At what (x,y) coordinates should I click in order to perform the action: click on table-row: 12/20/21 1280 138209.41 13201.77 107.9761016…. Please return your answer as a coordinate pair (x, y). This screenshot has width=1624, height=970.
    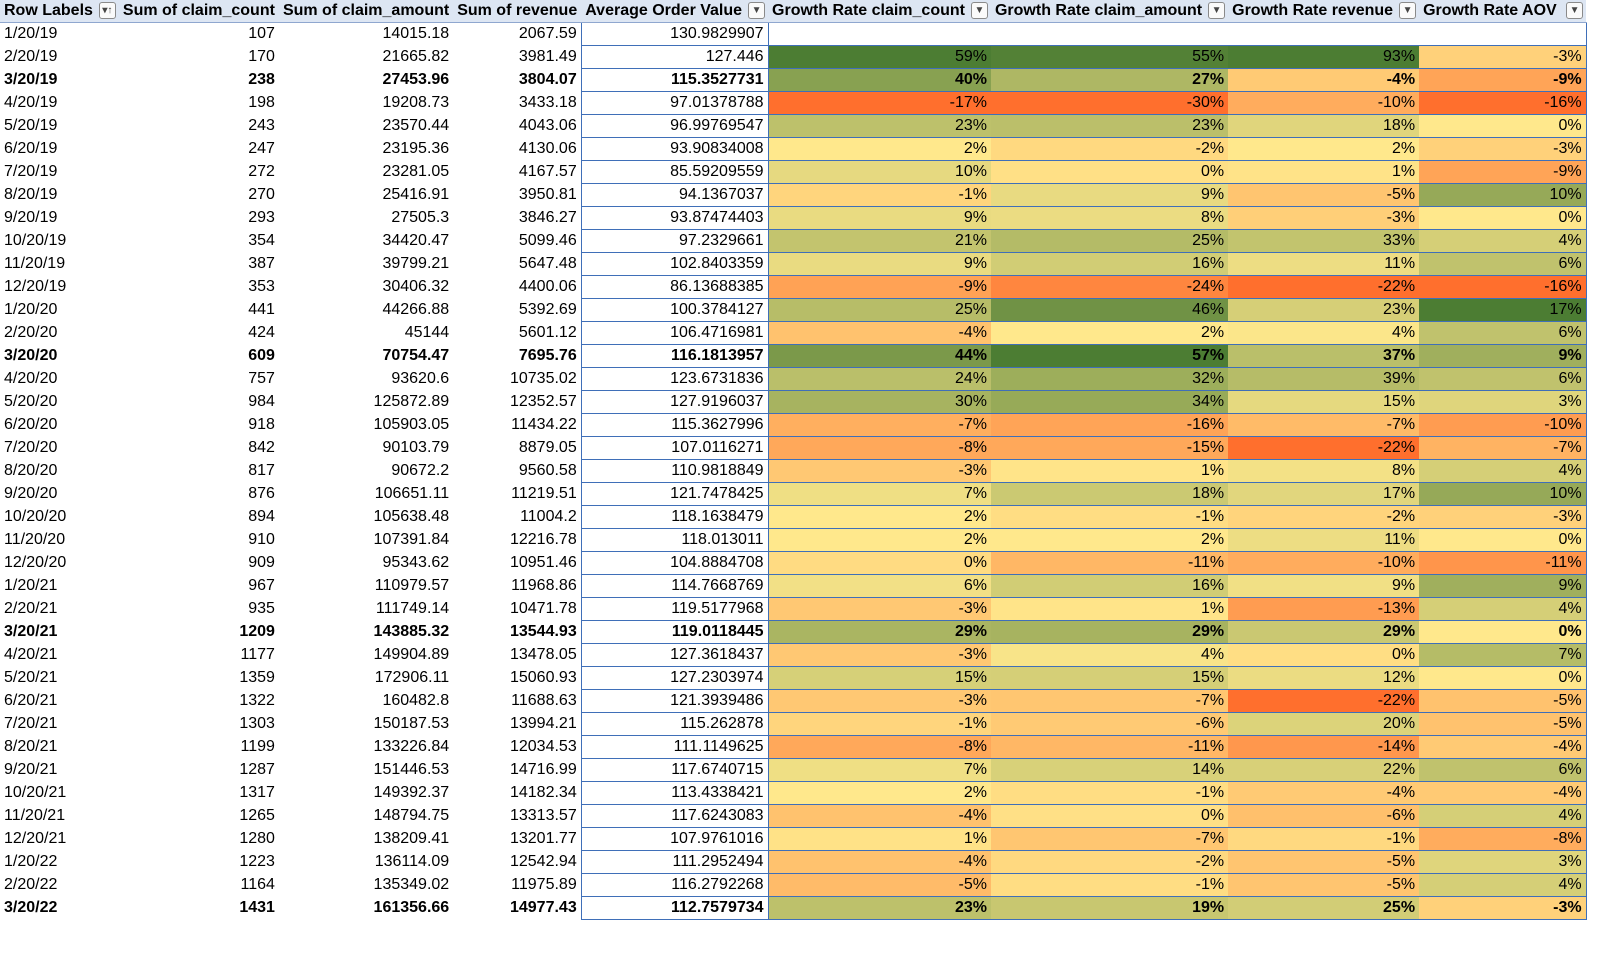
    Looking at the image, I should click on (793, 839).